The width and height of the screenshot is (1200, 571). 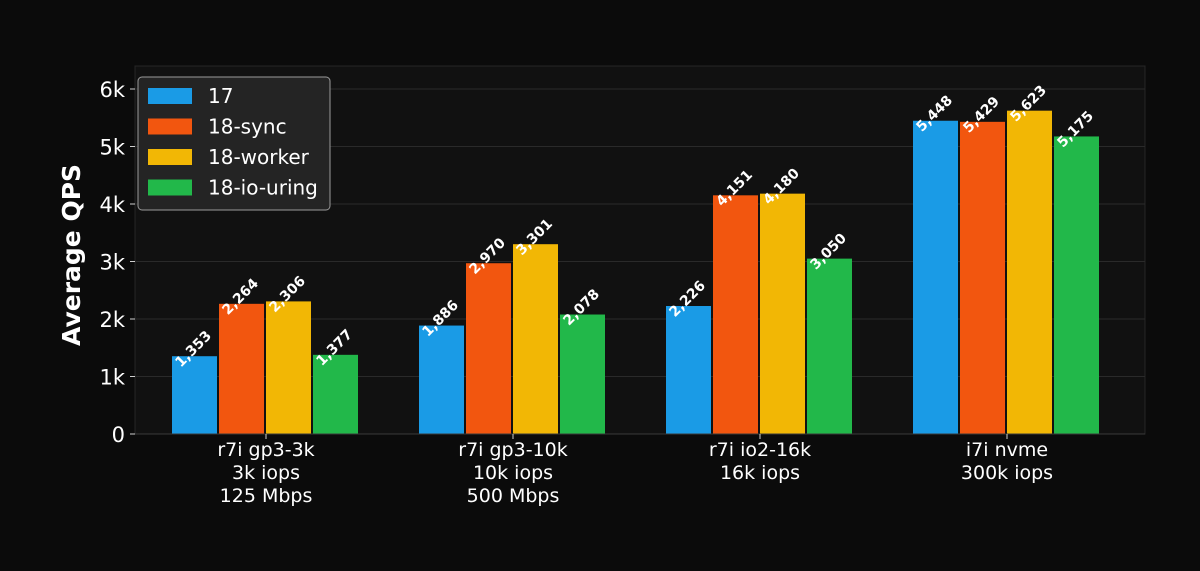 I want to click on y-tick-label: 3k, so click(x=112, y=263).